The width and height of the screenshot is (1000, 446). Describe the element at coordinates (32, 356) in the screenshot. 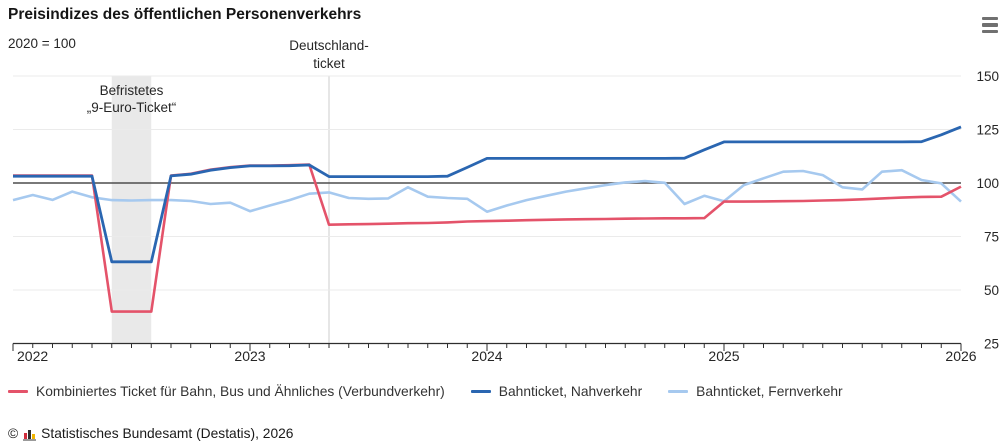

I see `x-axis-year-label: 2022` at that location.